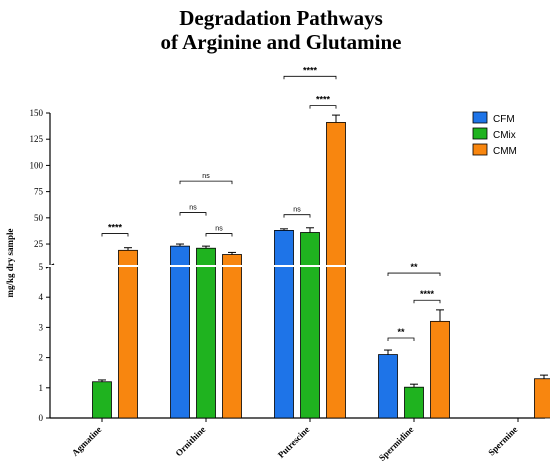  What do you see at coordinates (39, 218) in the screenshot?
I see `y-tick-label: 50` at bounding box center [39, 218].